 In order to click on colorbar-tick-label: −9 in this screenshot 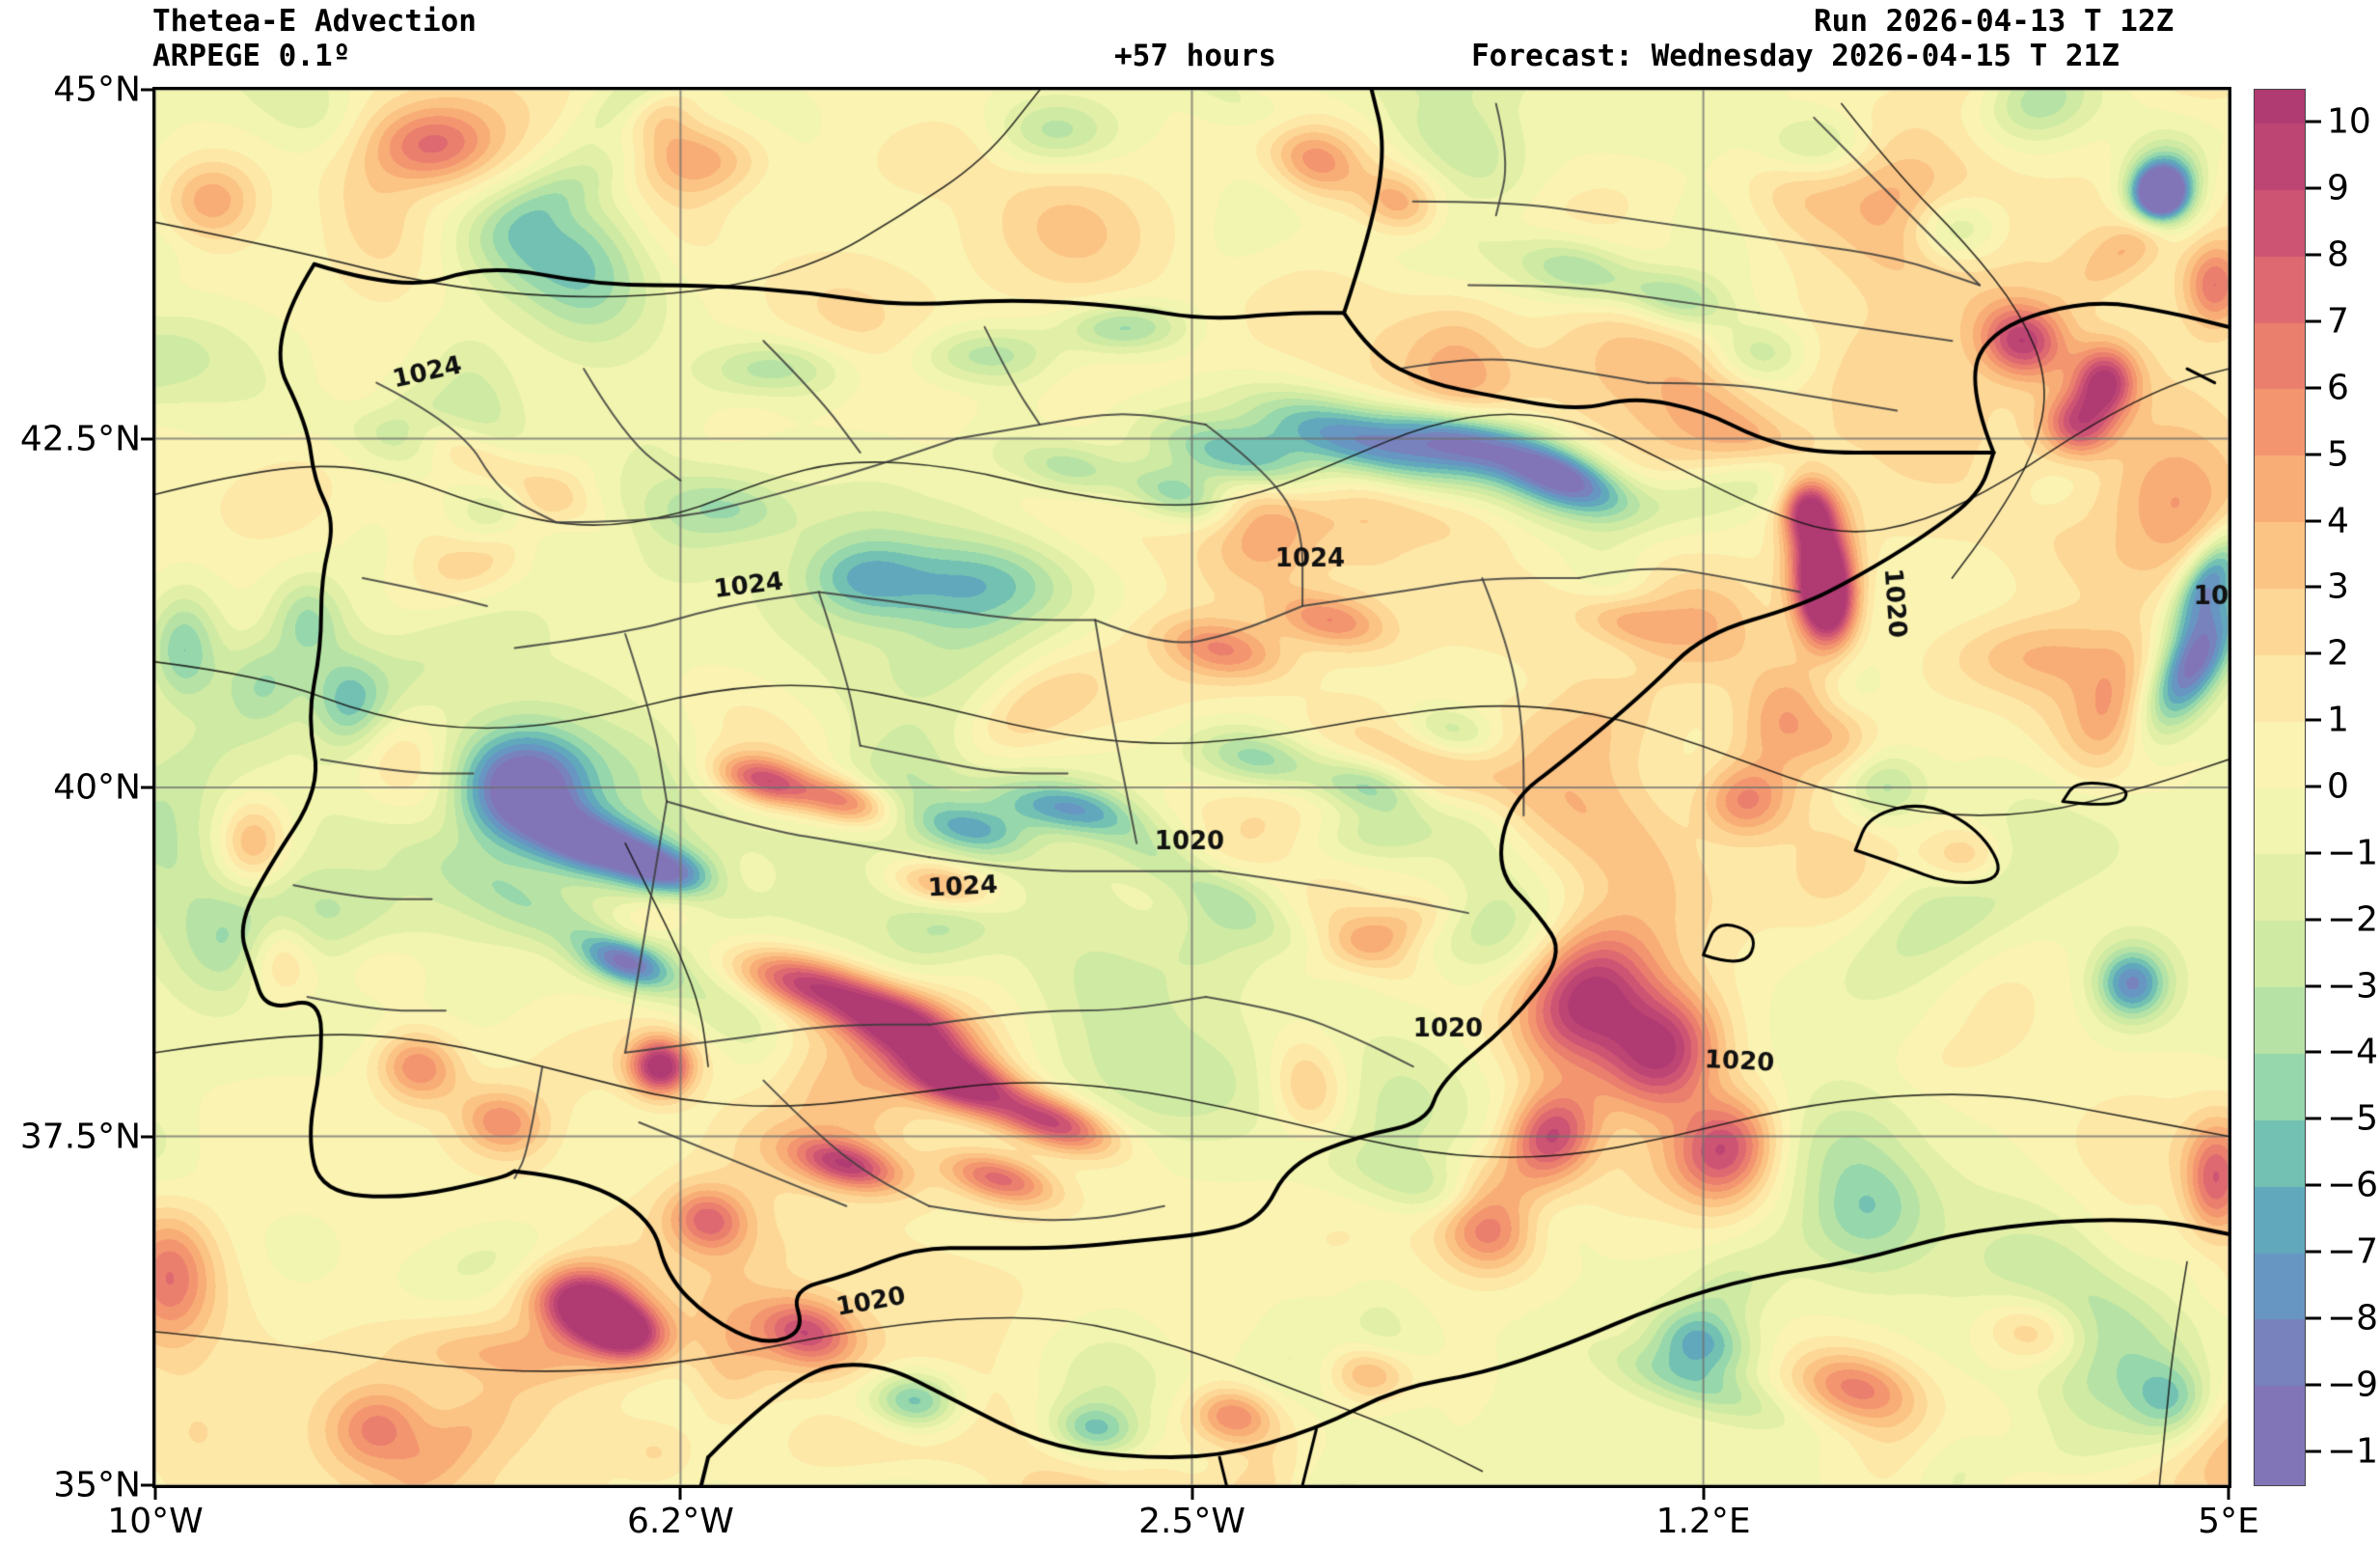, I will do `click(2353, 1385)`.